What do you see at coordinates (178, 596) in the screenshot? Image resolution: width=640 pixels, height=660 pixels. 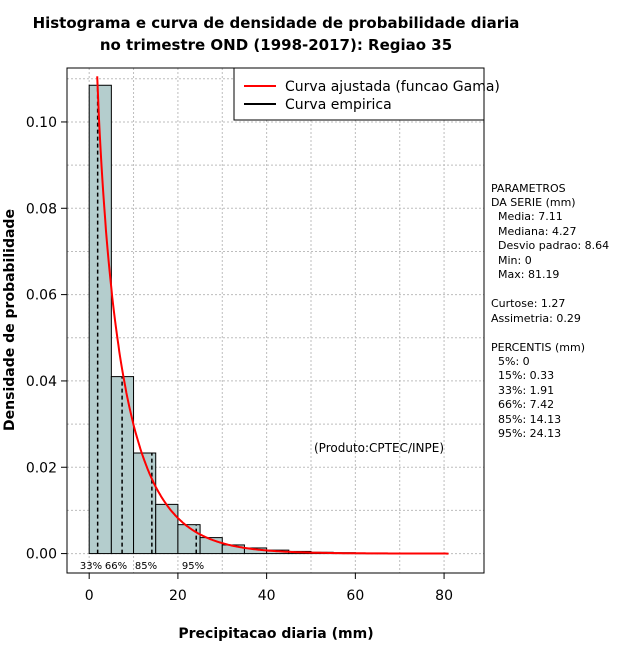 I see `x-tick-label-1: 20` at bounding box center [178, 596].